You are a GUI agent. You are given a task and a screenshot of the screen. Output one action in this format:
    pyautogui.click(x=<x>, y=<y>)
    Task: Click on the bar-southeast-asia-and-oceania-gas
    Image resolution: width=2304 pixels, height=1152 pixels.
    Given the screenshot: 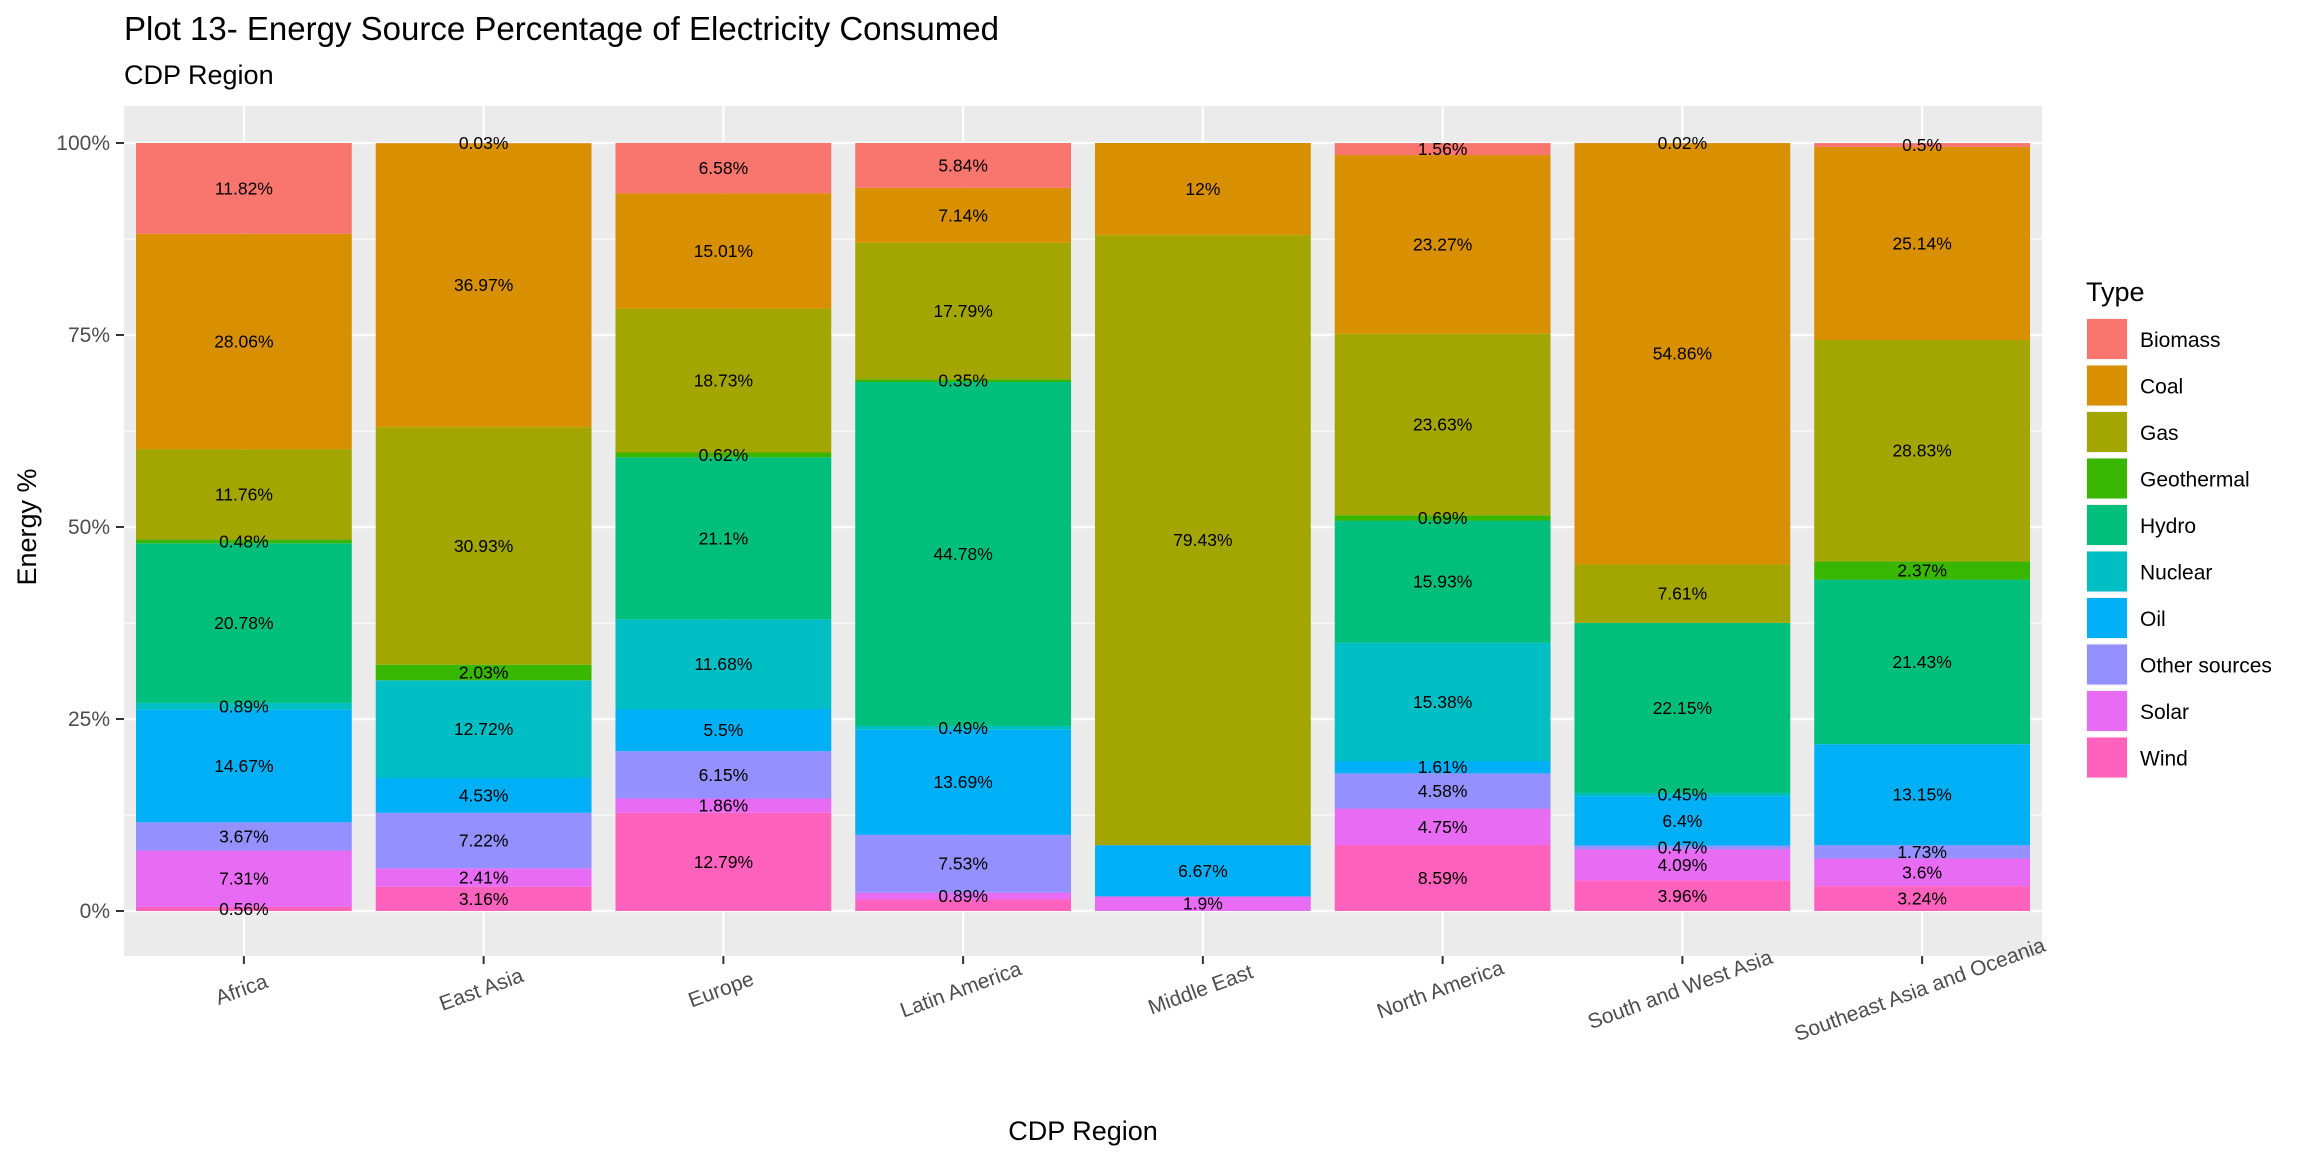 What is the action you would take?
    pyautogui.click(x=1922, y=450)
    